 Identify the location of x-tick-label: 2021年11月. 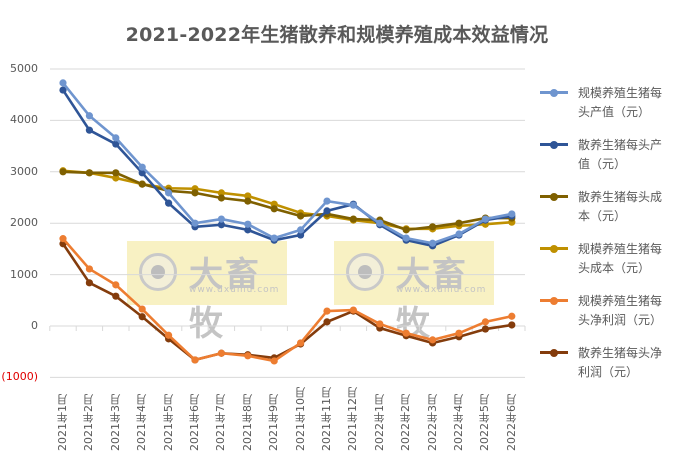
(326, 419).